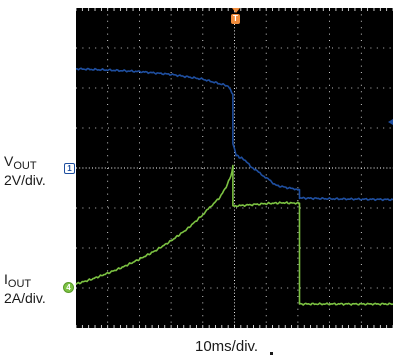 The height and width of the screenshot is (360, 393). I want to click on iout-label: IOUT, so click(17, 280).